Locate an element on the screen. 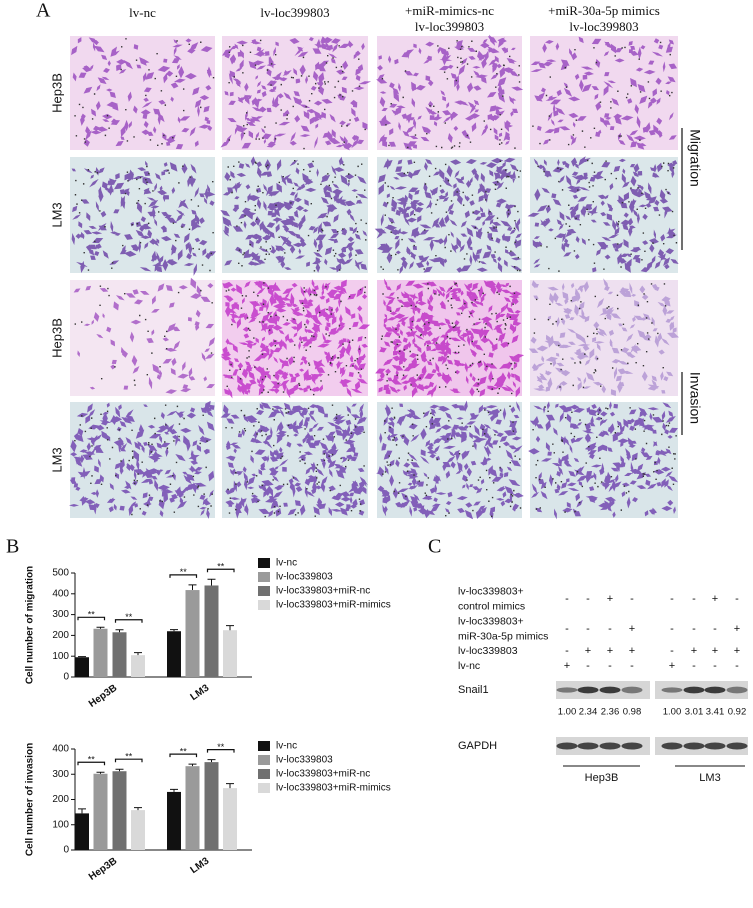 This screenshot has height=908, width=753. condition-label: lv-nc is located at coordinates (469, 666).